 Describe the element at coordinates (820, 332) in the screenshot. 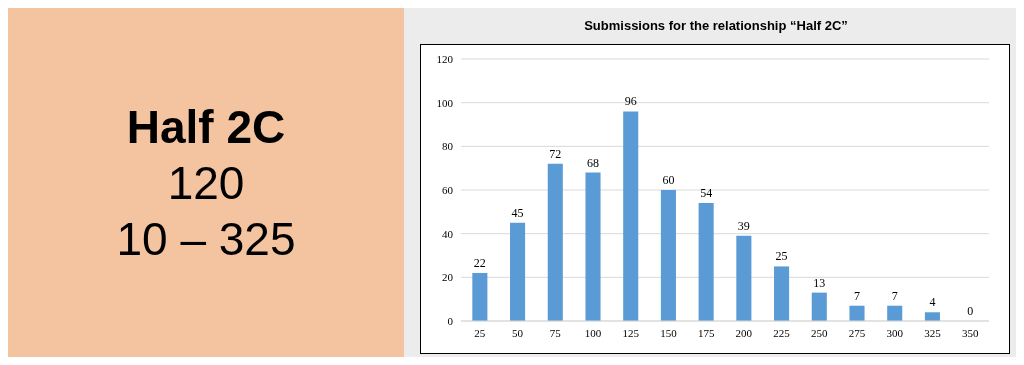

I see `x-tick-label: 250` at that location.